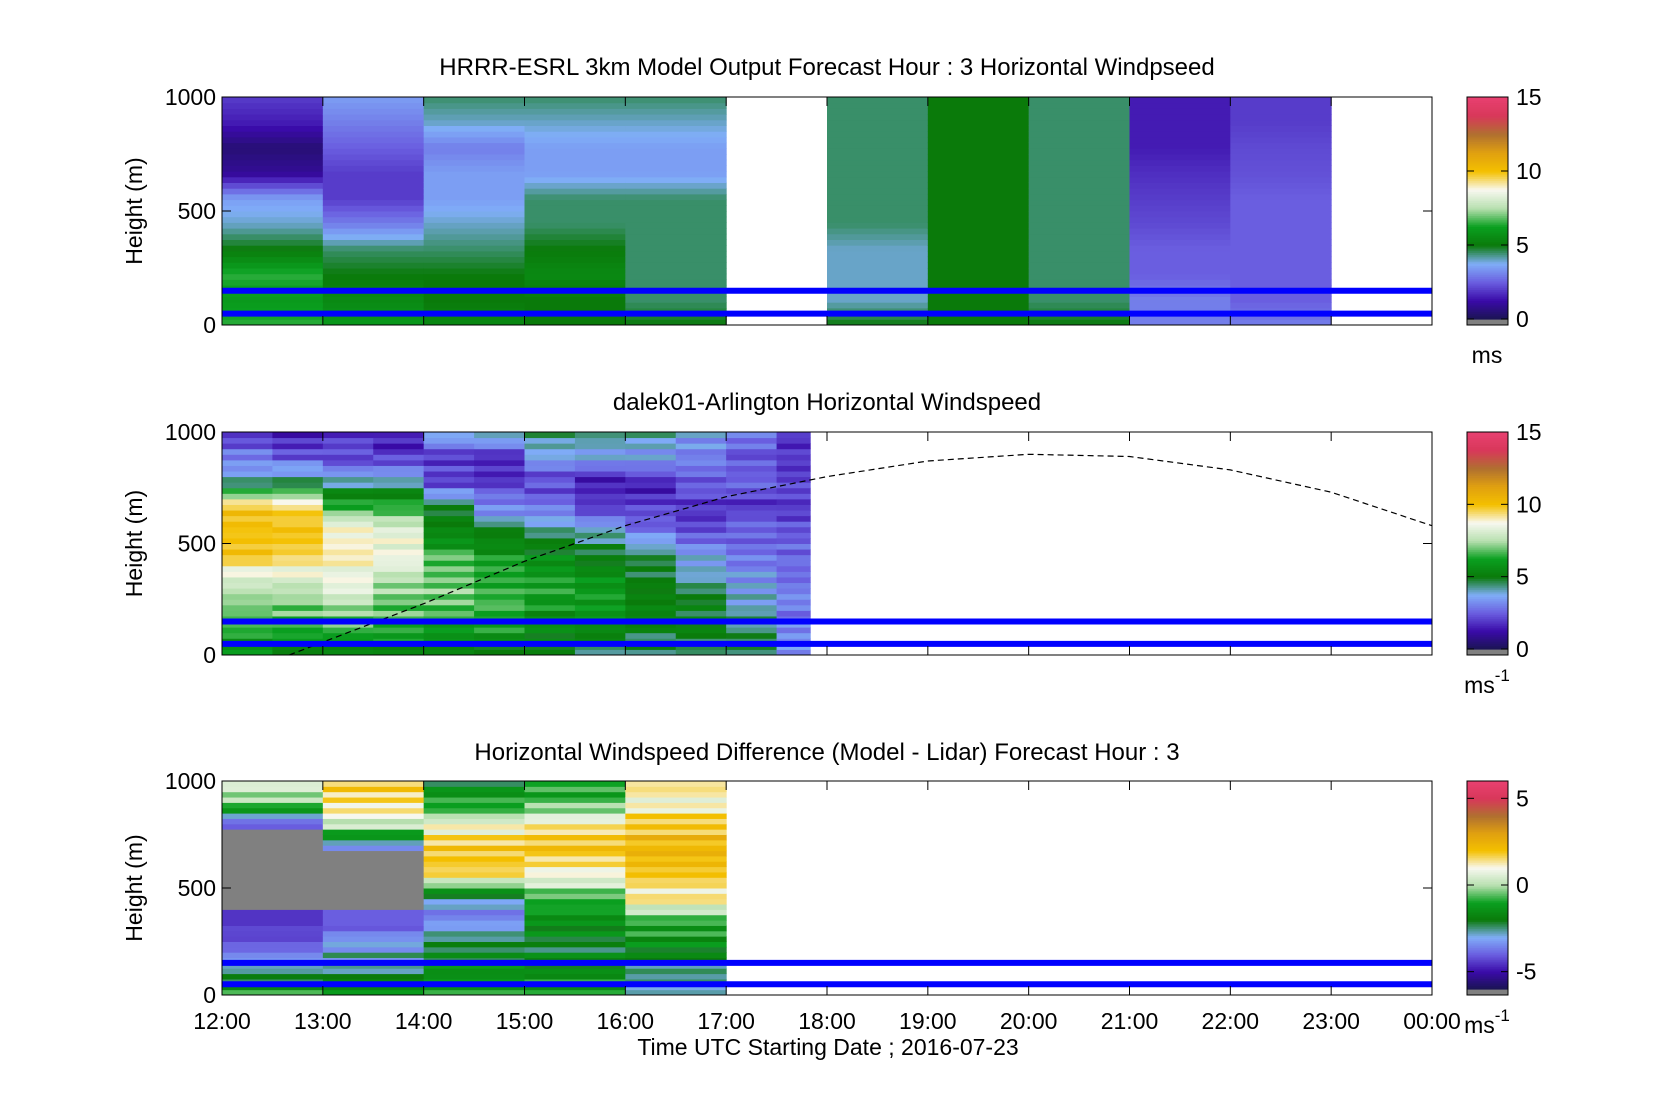  I want to click on y-tick-label: 1000, so click(190, 97).